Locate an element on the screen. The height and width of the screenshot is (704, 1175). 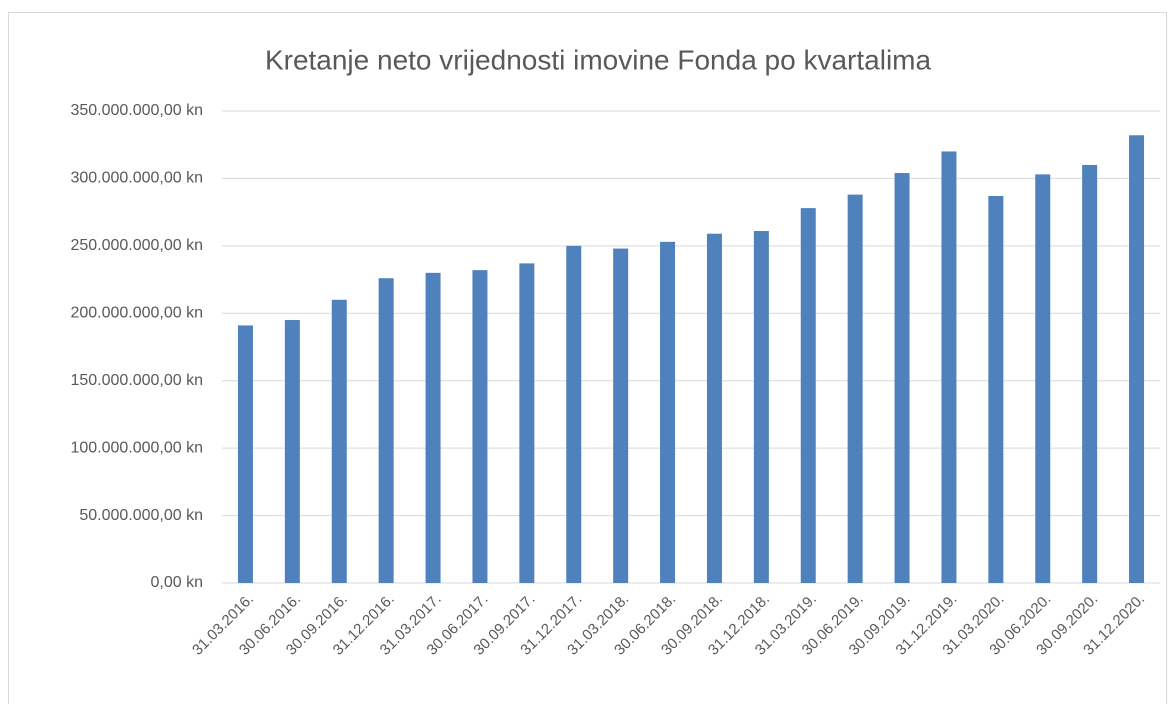
y-tick-label: 100.000.000,00 kn is located at coordinates (136, 447).